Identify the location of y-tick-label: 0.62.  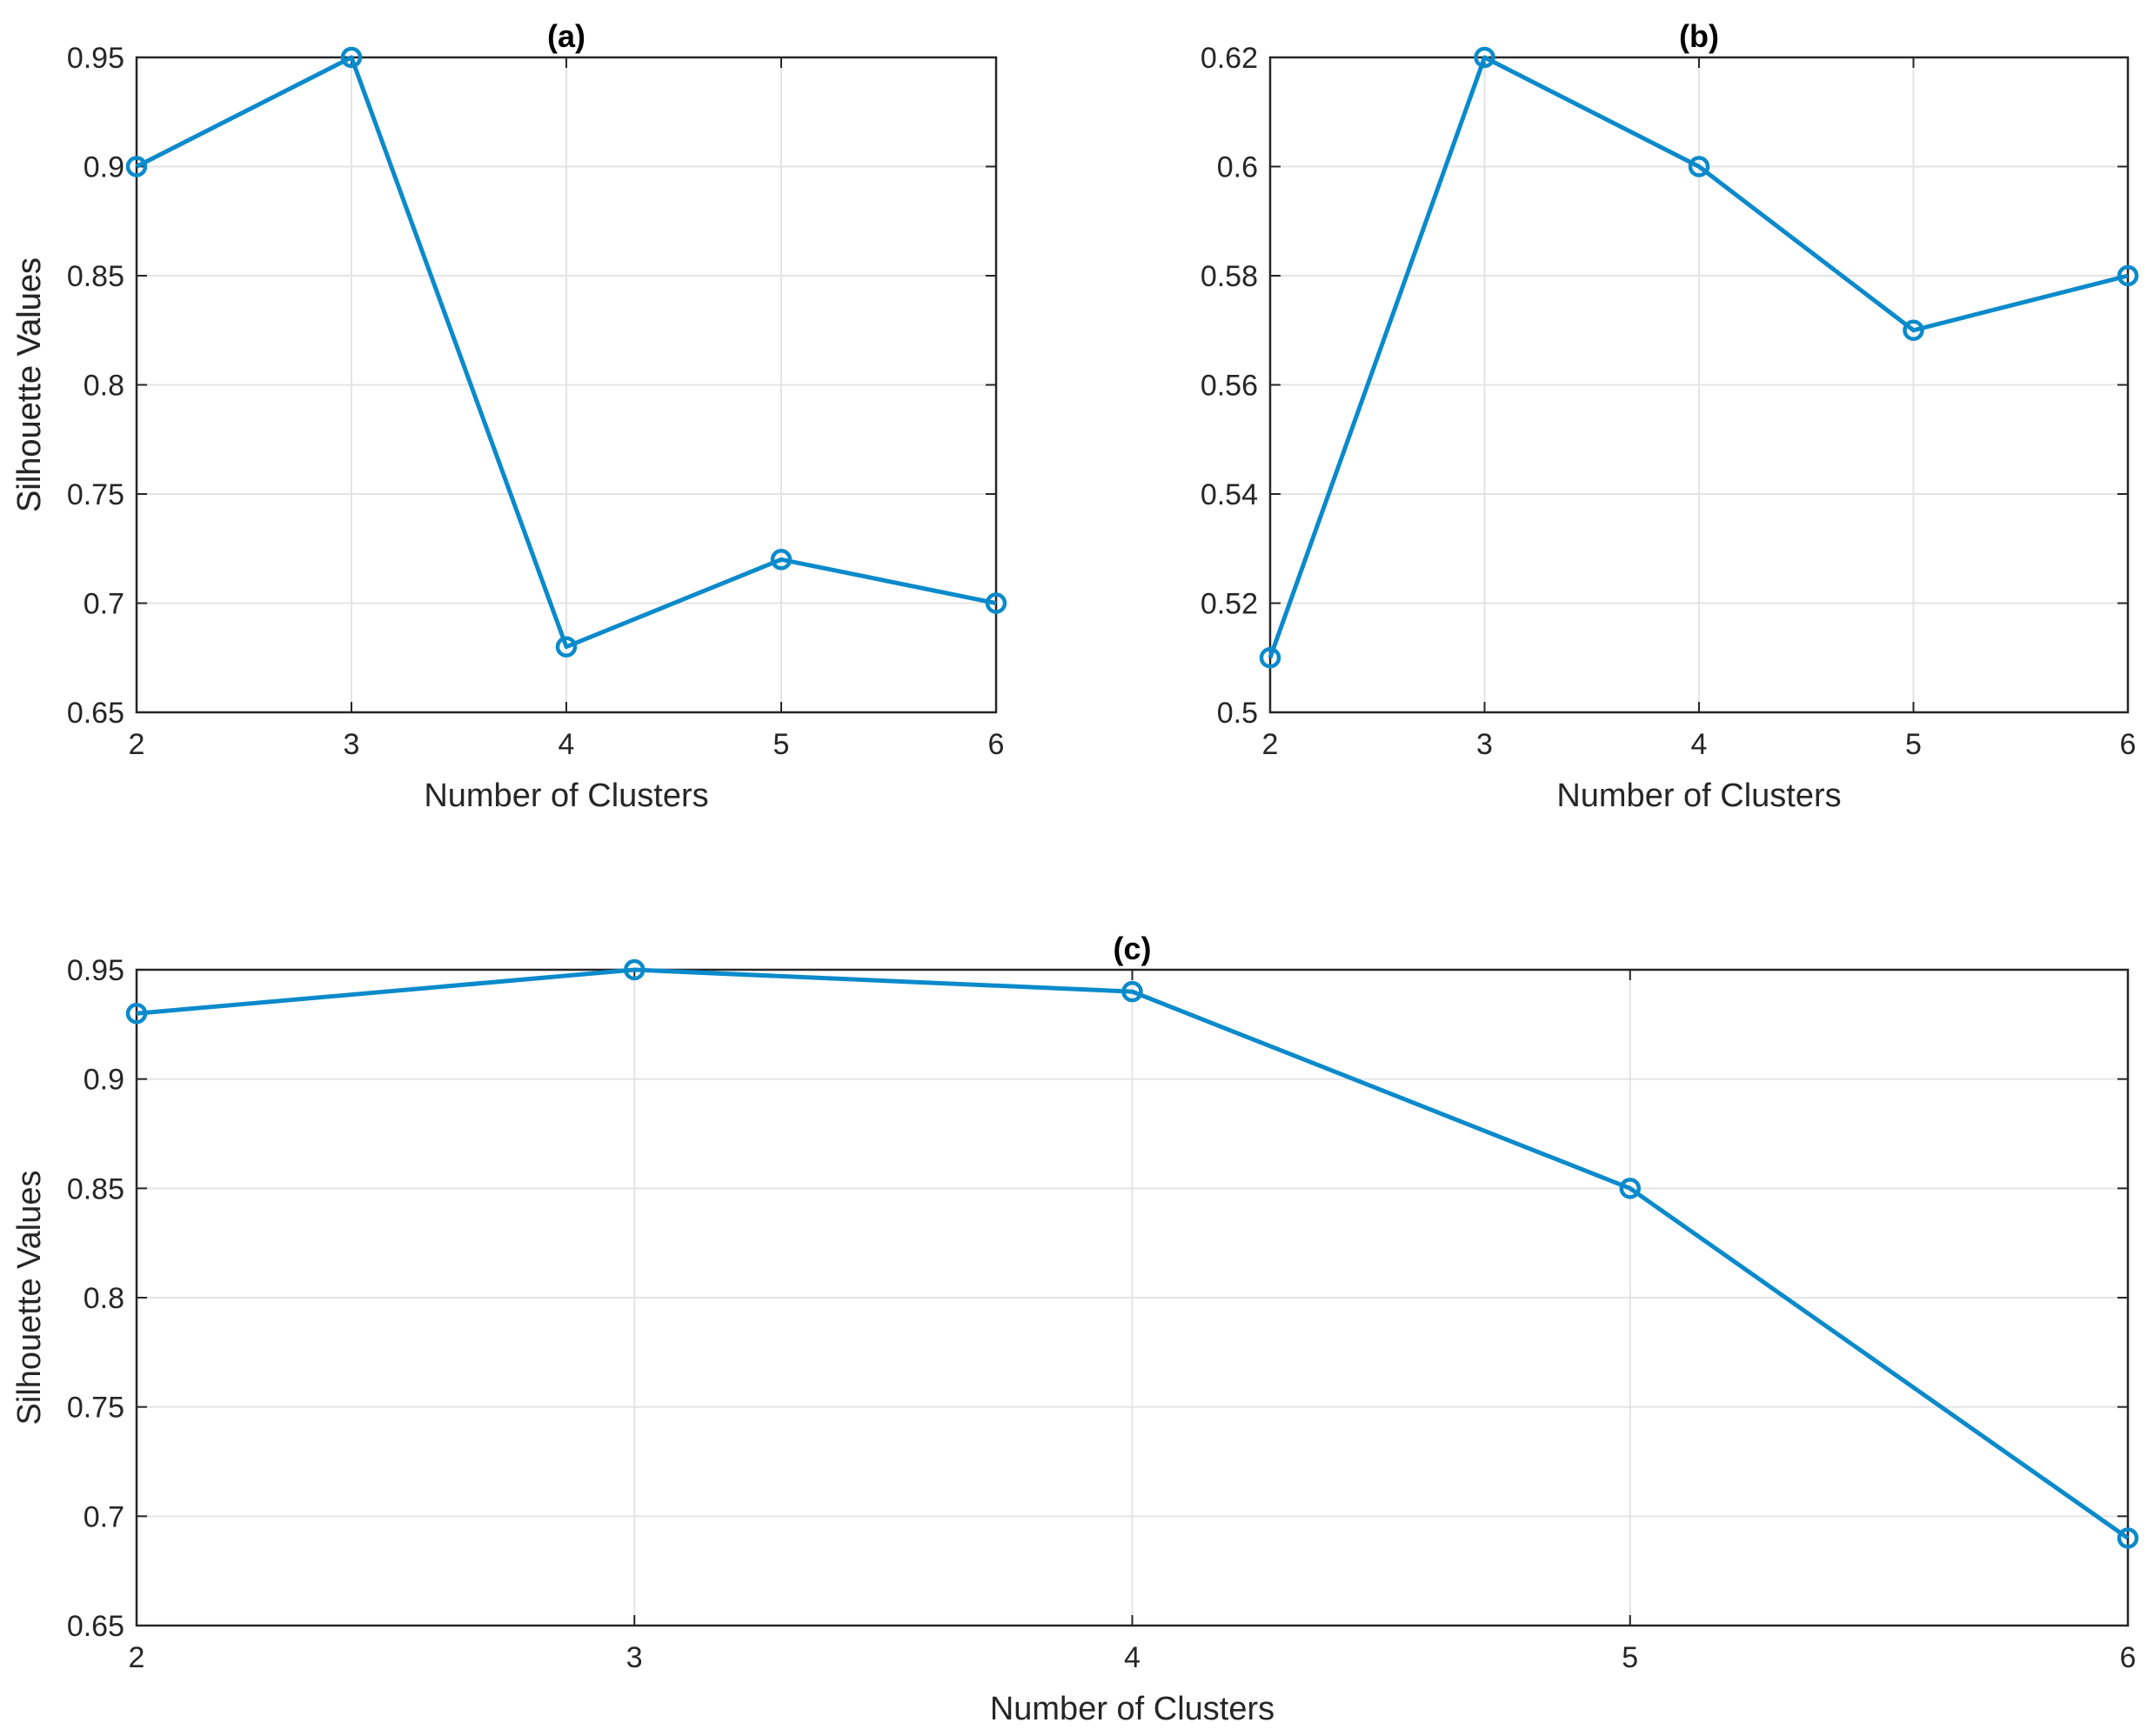
(1229, 58).